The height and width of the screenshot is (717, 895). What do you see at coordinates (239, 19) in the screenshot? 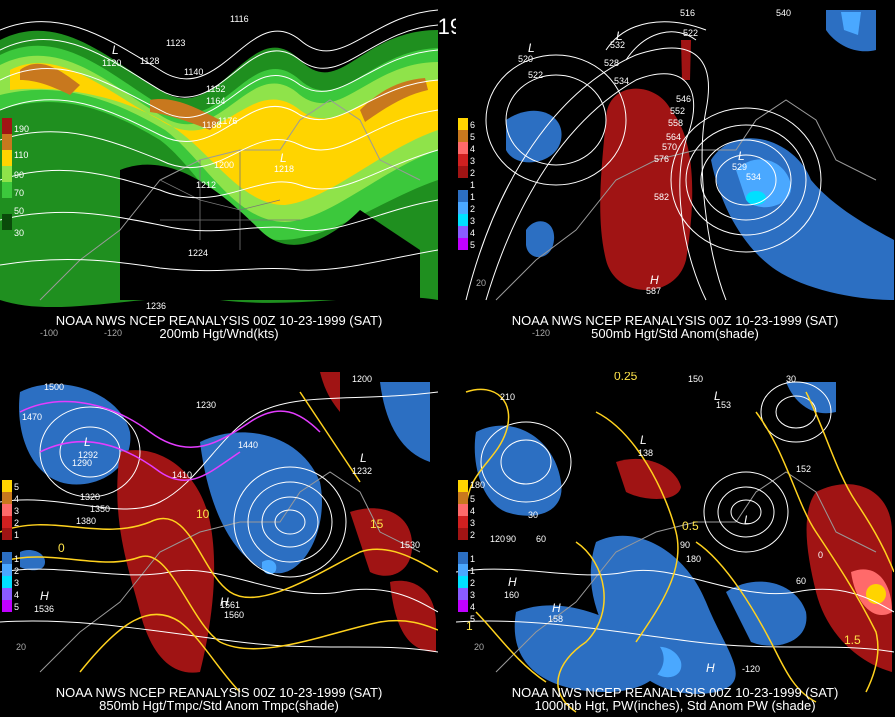
I see `contour-label: 1116` at bounding box center [239, 19].